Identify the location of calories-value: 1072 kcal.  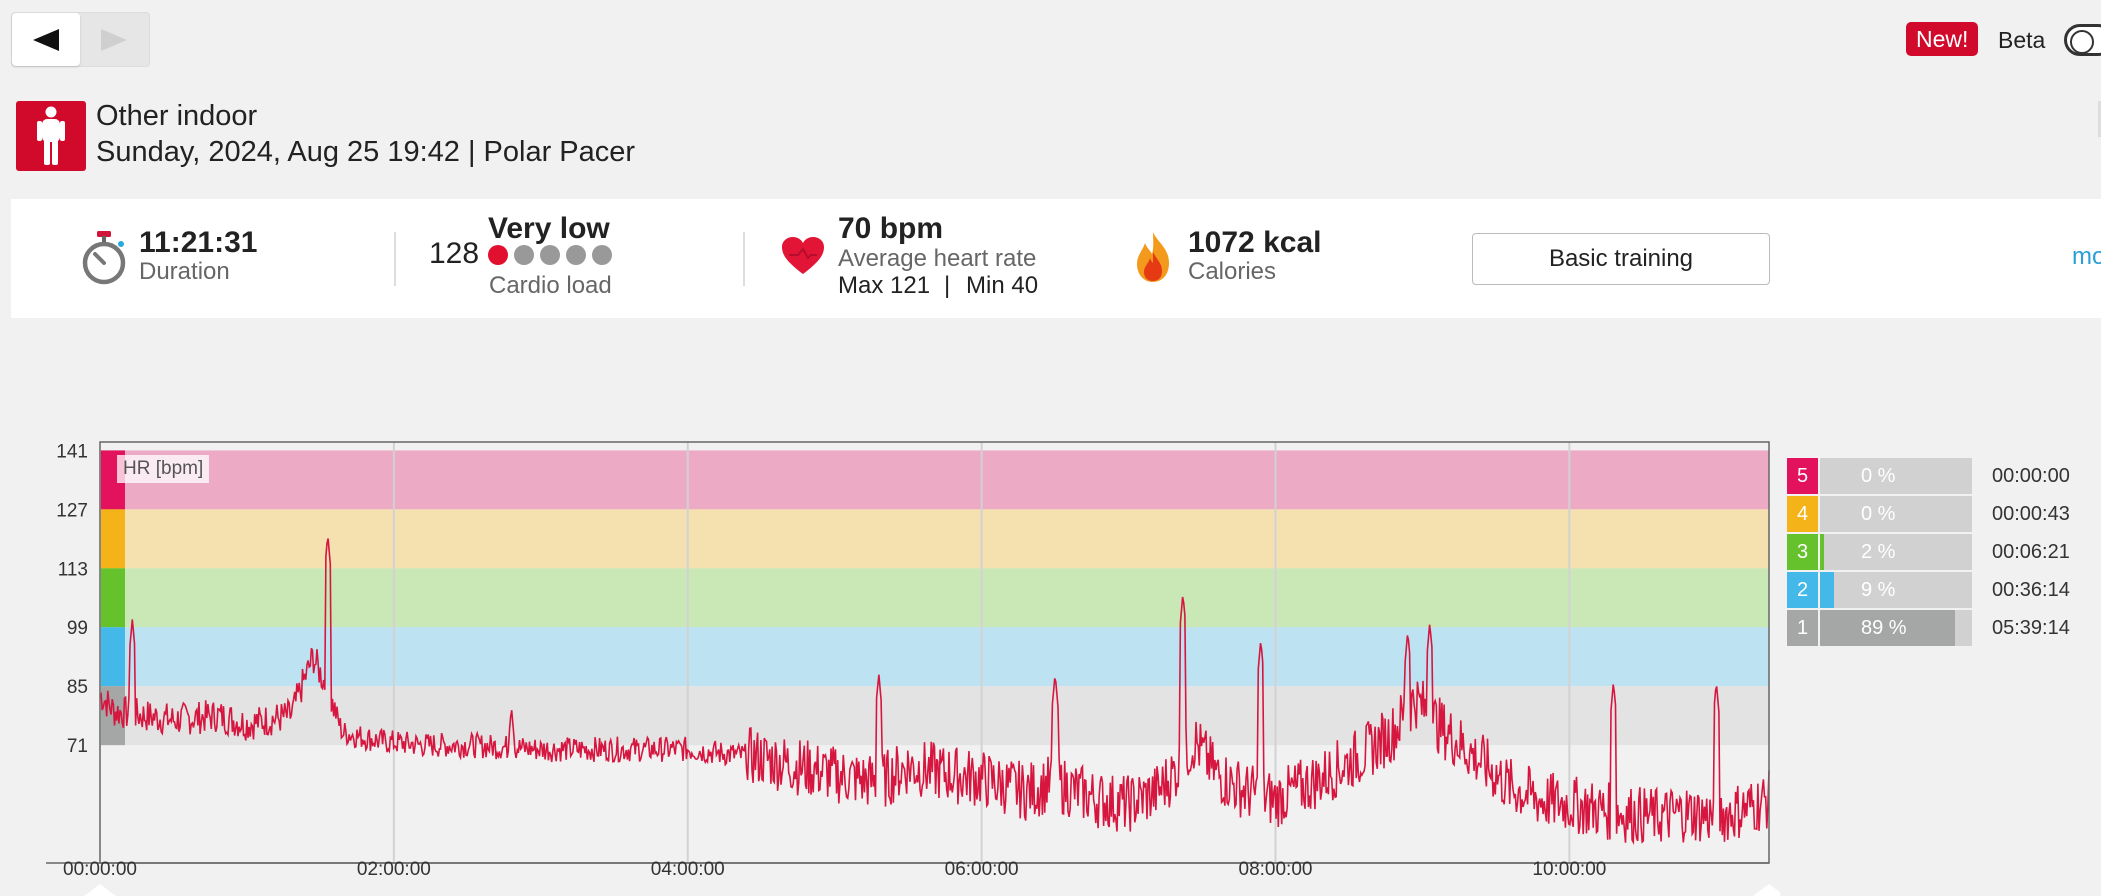
(1255, 242).